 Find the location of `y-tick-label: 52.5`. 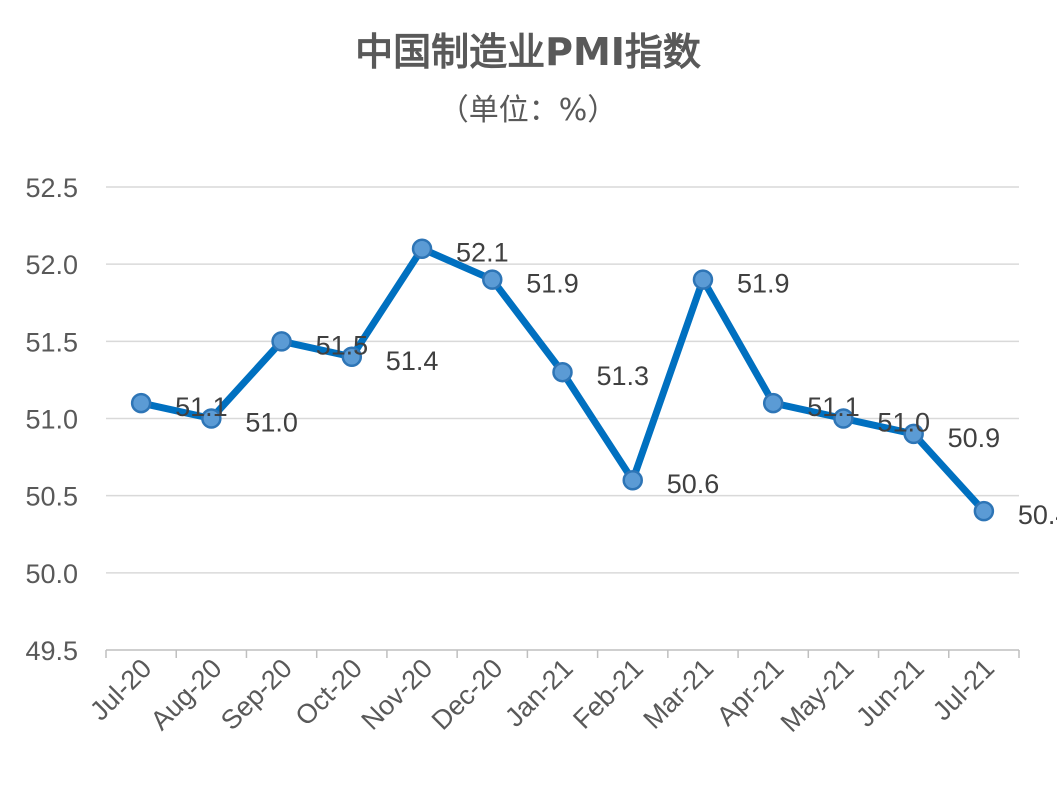

y-tick-label: 52.5 is located at coordinates (51, 188).